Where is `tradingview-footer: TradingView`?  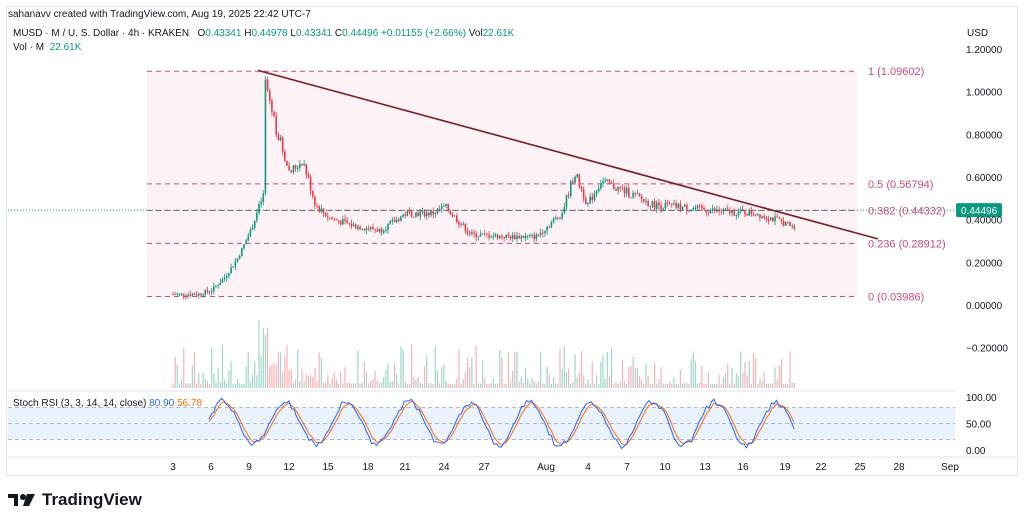 tradingview-footer: TradingView is located at coordinates (75, 500).